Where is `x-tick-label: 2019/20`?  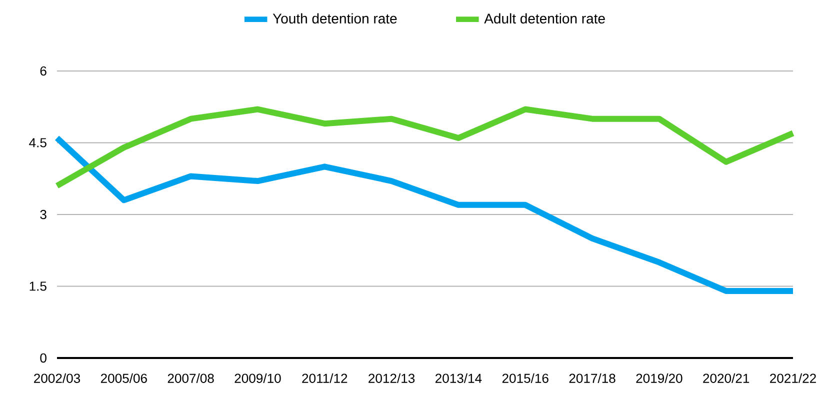 x-tick-label: 2019/20 is located at coordinates (659, 378).